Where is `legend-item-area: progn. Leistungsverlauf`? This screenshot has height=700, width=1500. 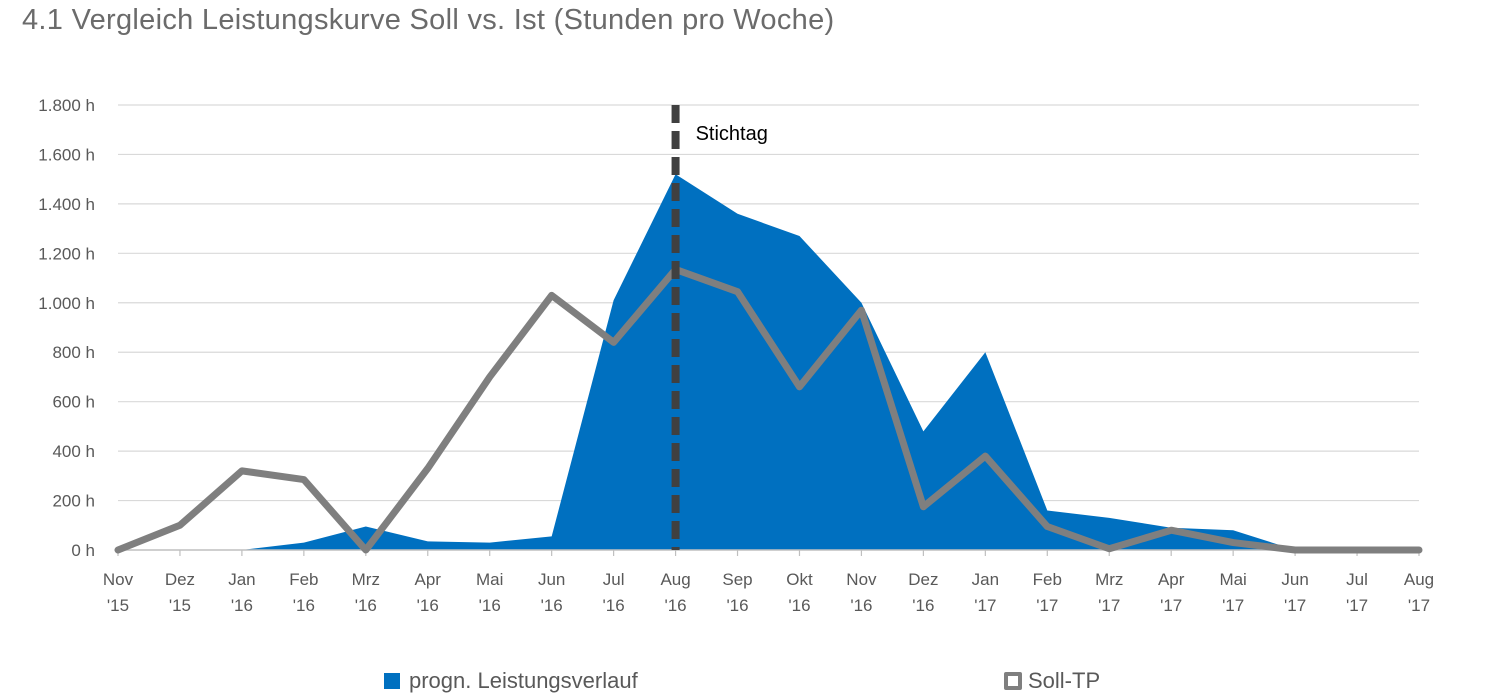
legend-item-area: progn. Leistungsverlauf is located at coordinates (511, 681).